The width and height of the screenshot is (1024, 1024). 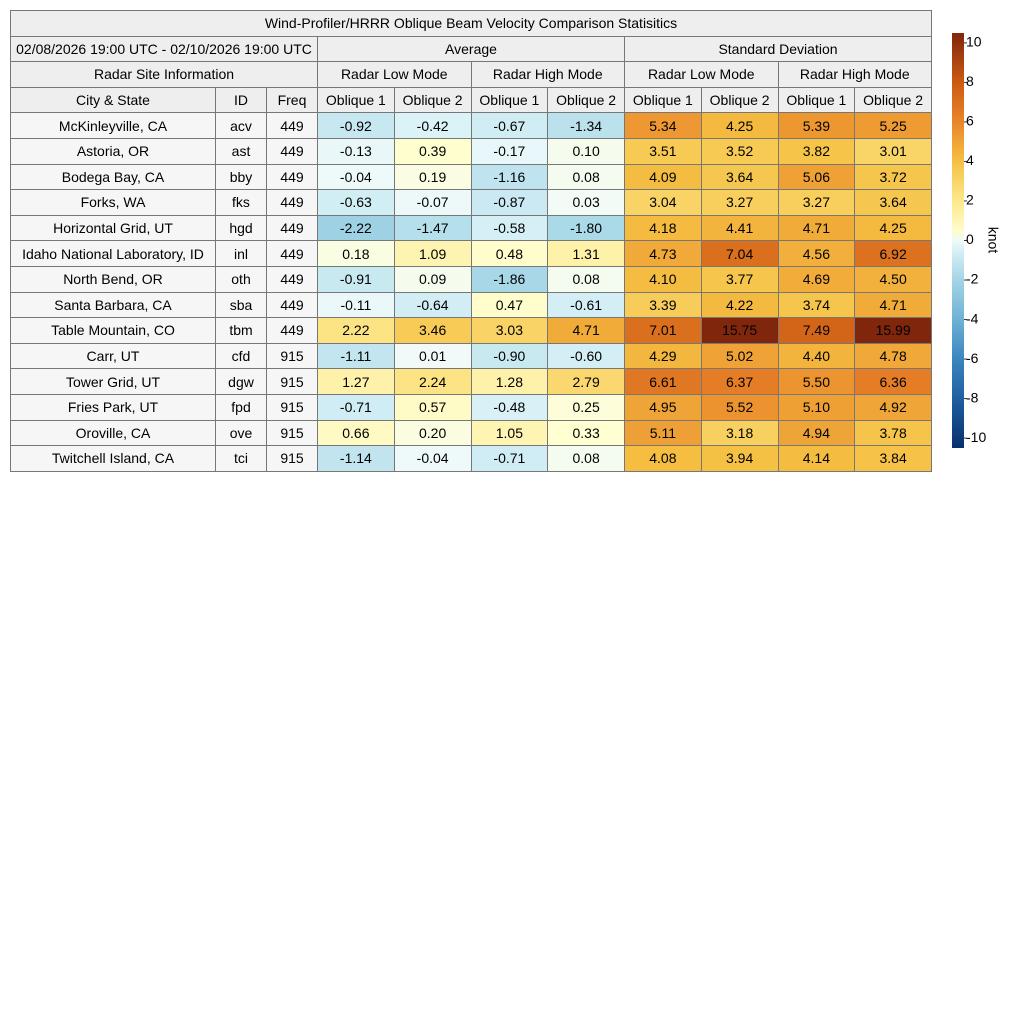 What do you see at coordinates (356, 279) in the screenshot?
I see `value-cell: -0.91` at bounding box center [356, 279].